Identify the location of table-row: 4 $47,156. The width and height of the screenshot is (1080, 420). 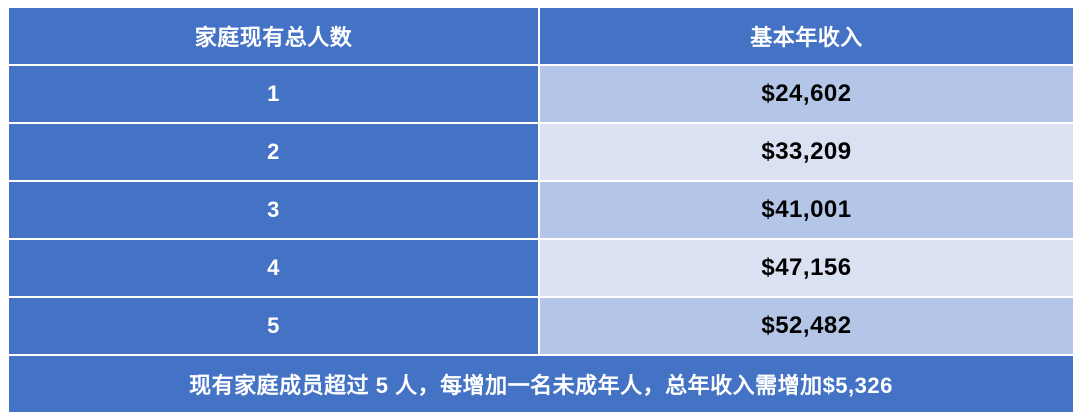
(541, 268).